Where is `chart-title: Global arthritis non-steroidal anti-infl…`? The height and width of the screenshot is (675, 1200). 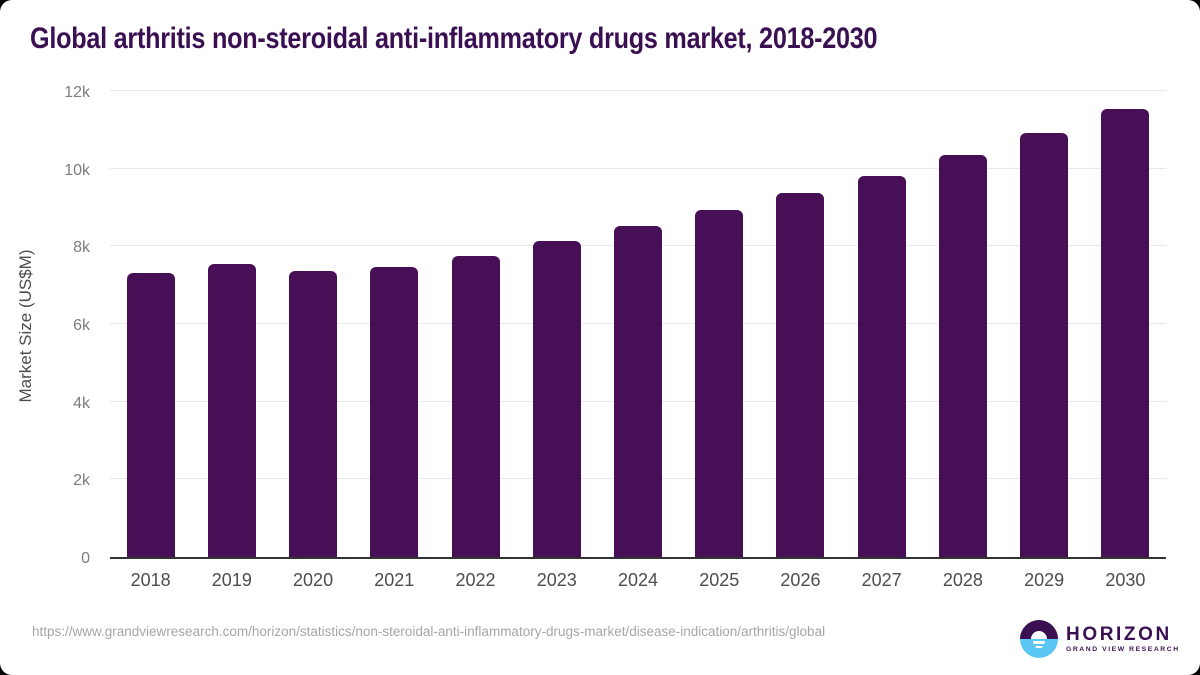 chart-title: Global arthritis non-steroidal anti-infl… is located at coordinates (454, 38).